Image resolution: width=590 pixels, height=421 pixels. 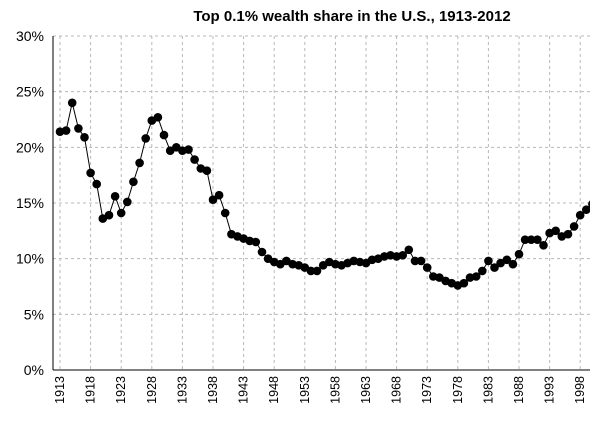 I want to click on x-tick-label: 1993, so click(x=550, y=390).